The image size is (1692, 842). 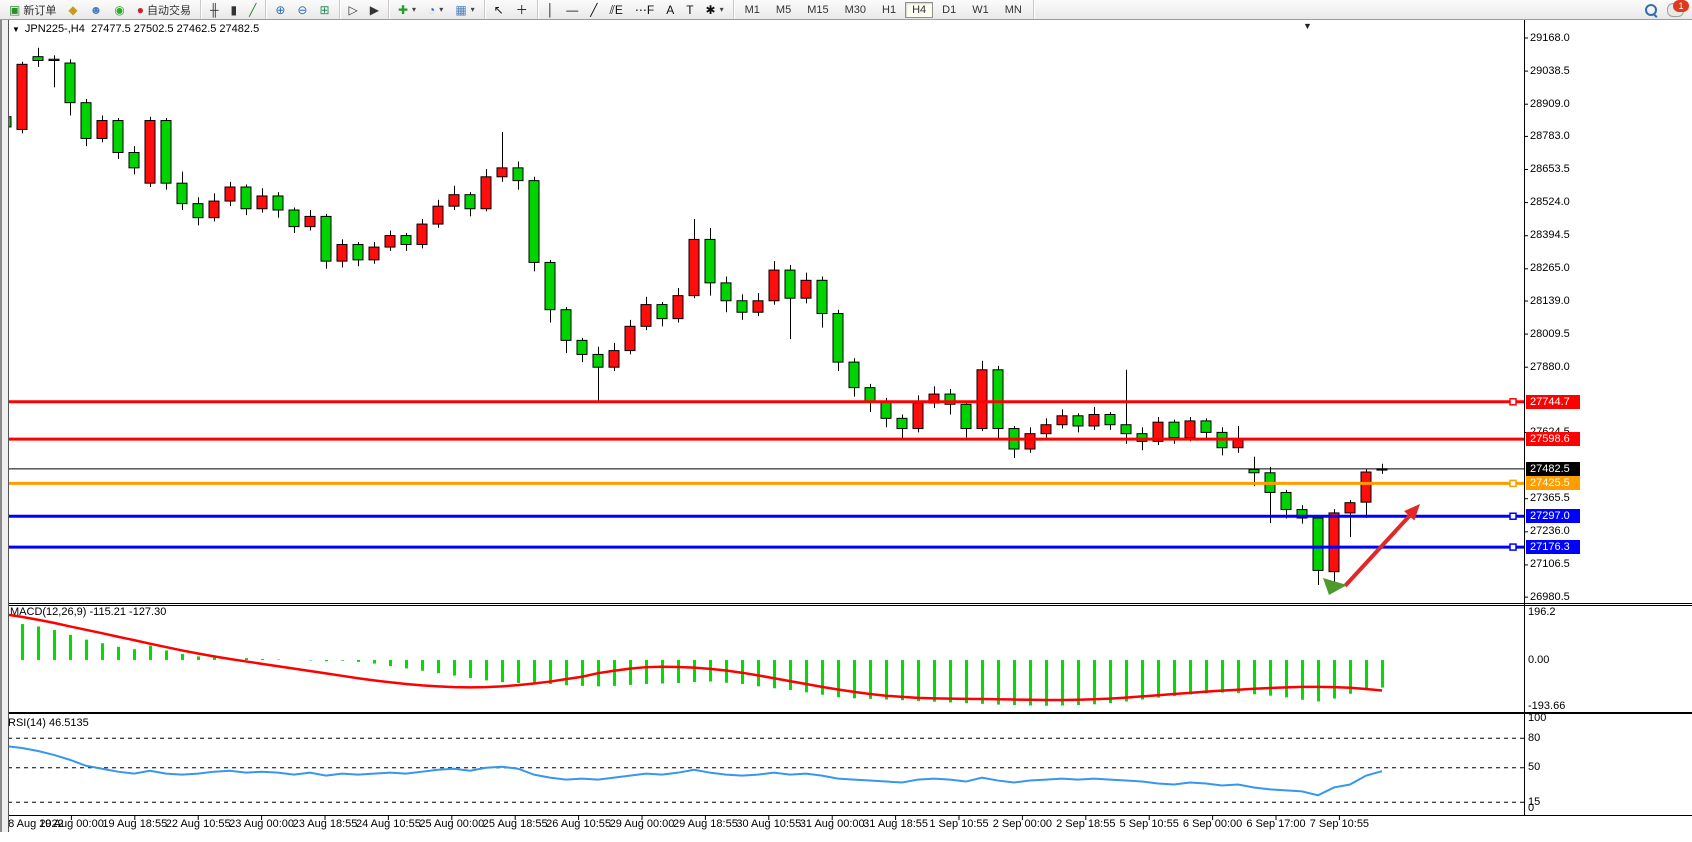 I want to click on time-axis-label: 31 Aug 00:00, so click(x=832, y=824).